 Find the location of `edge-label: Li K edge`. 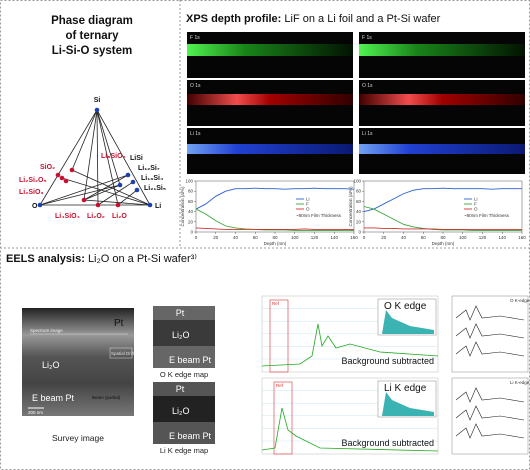

edge-label: Li K edge is located at coordinates (405, 388).